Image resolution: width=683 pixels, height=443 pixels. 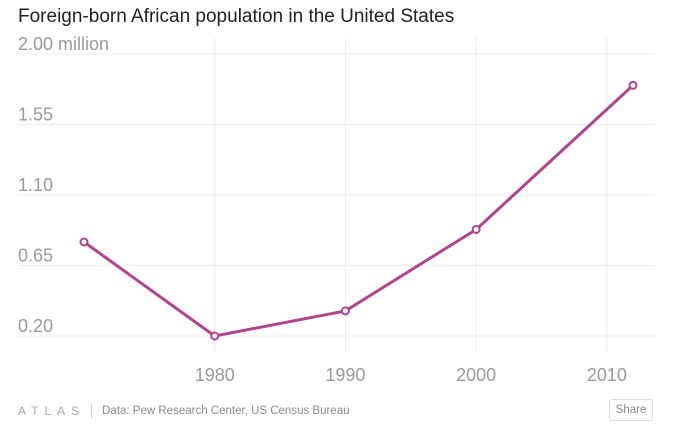 I want to click on footer-divider, so click(x=92, y=411).